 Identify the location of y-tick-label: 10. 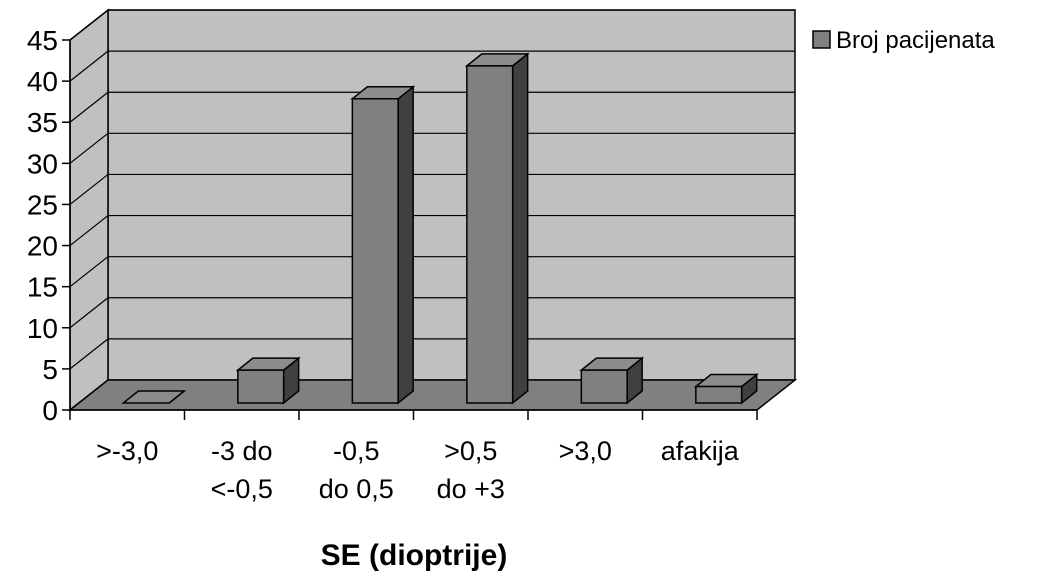
(42, 328).